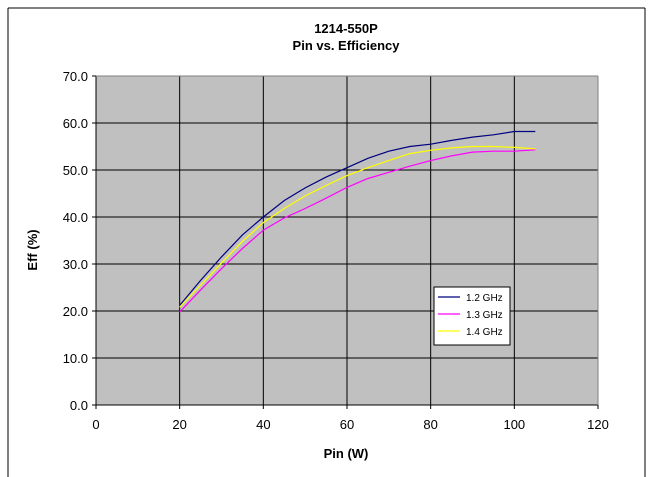 Image resolution: width=653 pixels, height=477 pixels. I want to click on x-axis-ticks: 0 20 40 60 80 100 120, so click(350, 418).